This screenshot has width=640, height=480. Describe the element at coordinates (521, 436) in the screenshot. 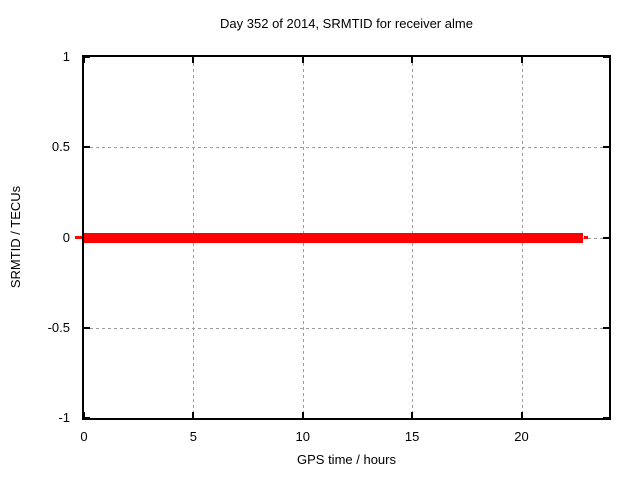

I see `x-tick-label: 20` at that location.